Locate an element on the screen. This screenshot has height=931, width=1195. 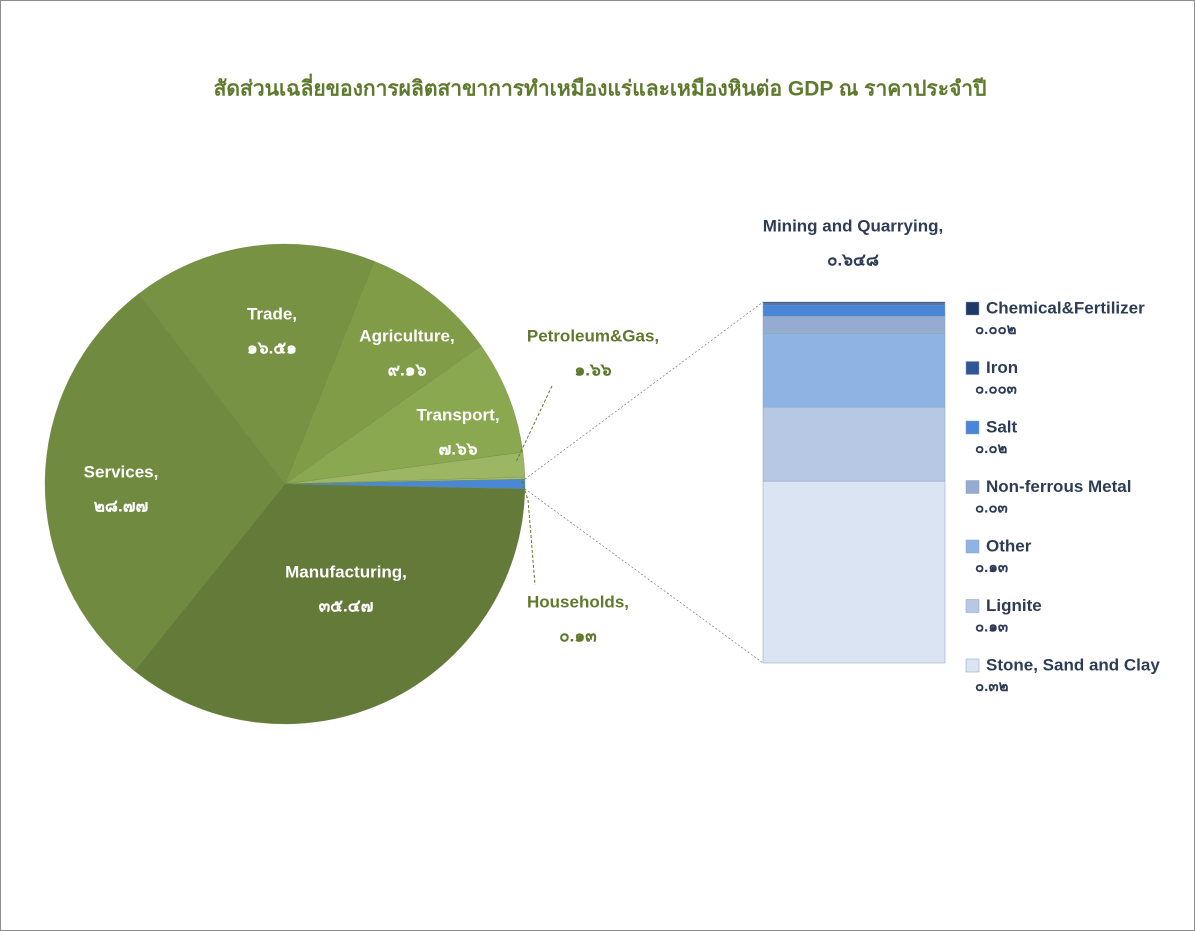
slice-label: Petroleum&Gas, is located at coordinates (593, 335).